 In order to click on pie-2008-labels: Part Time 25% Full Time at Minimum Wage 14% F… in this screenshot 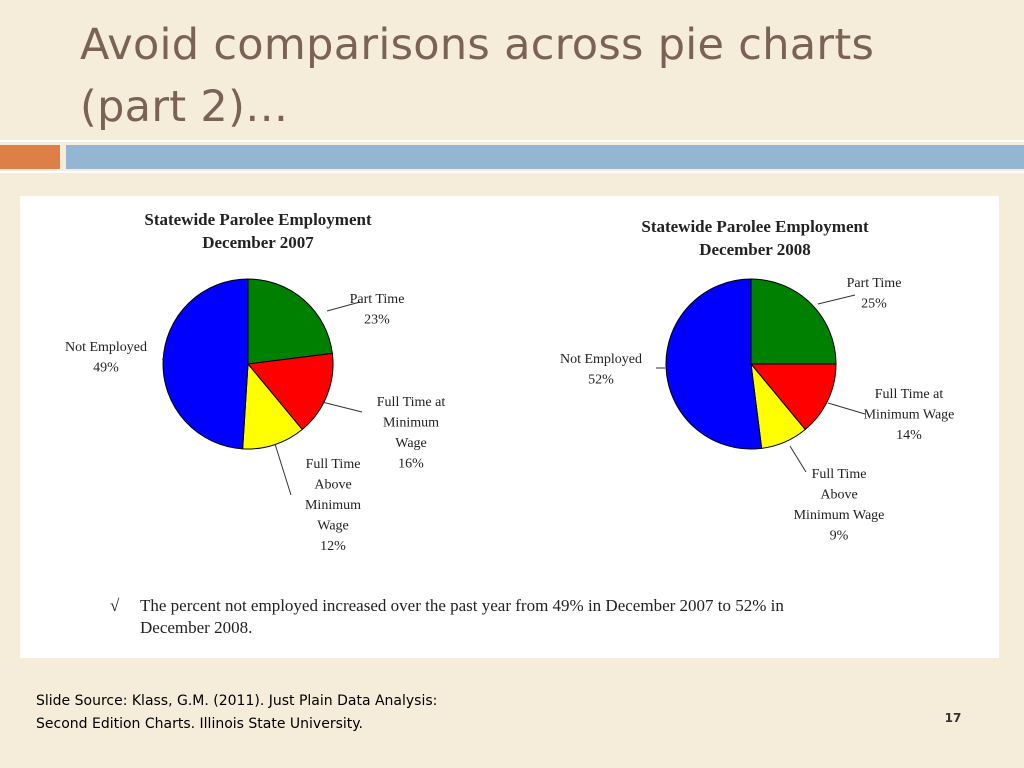, I will do `click(757, 410)`.